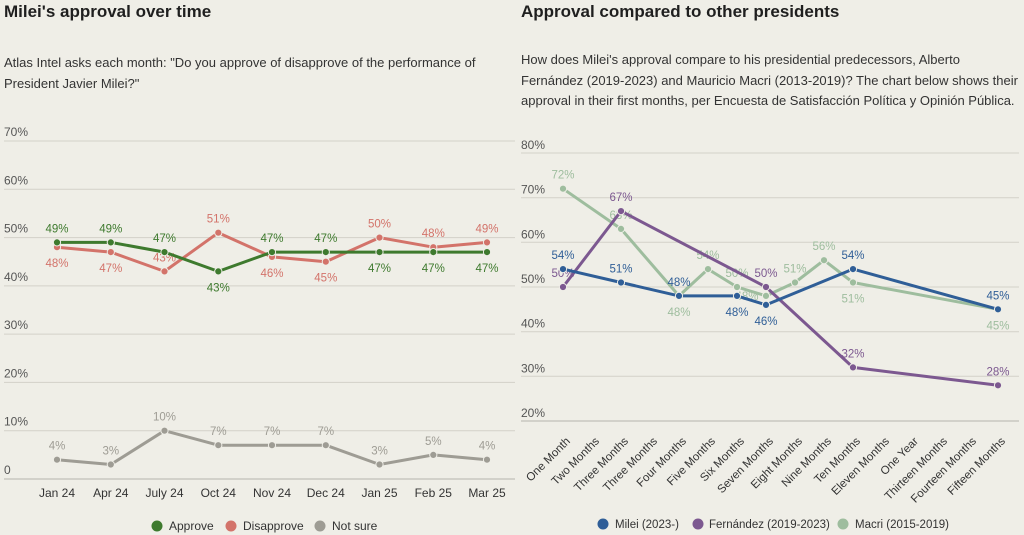  What do you see at coordinates (191, 526) in the screenshot?
I see `legend-label-approve: Approve` at bounding box center [191, 526].